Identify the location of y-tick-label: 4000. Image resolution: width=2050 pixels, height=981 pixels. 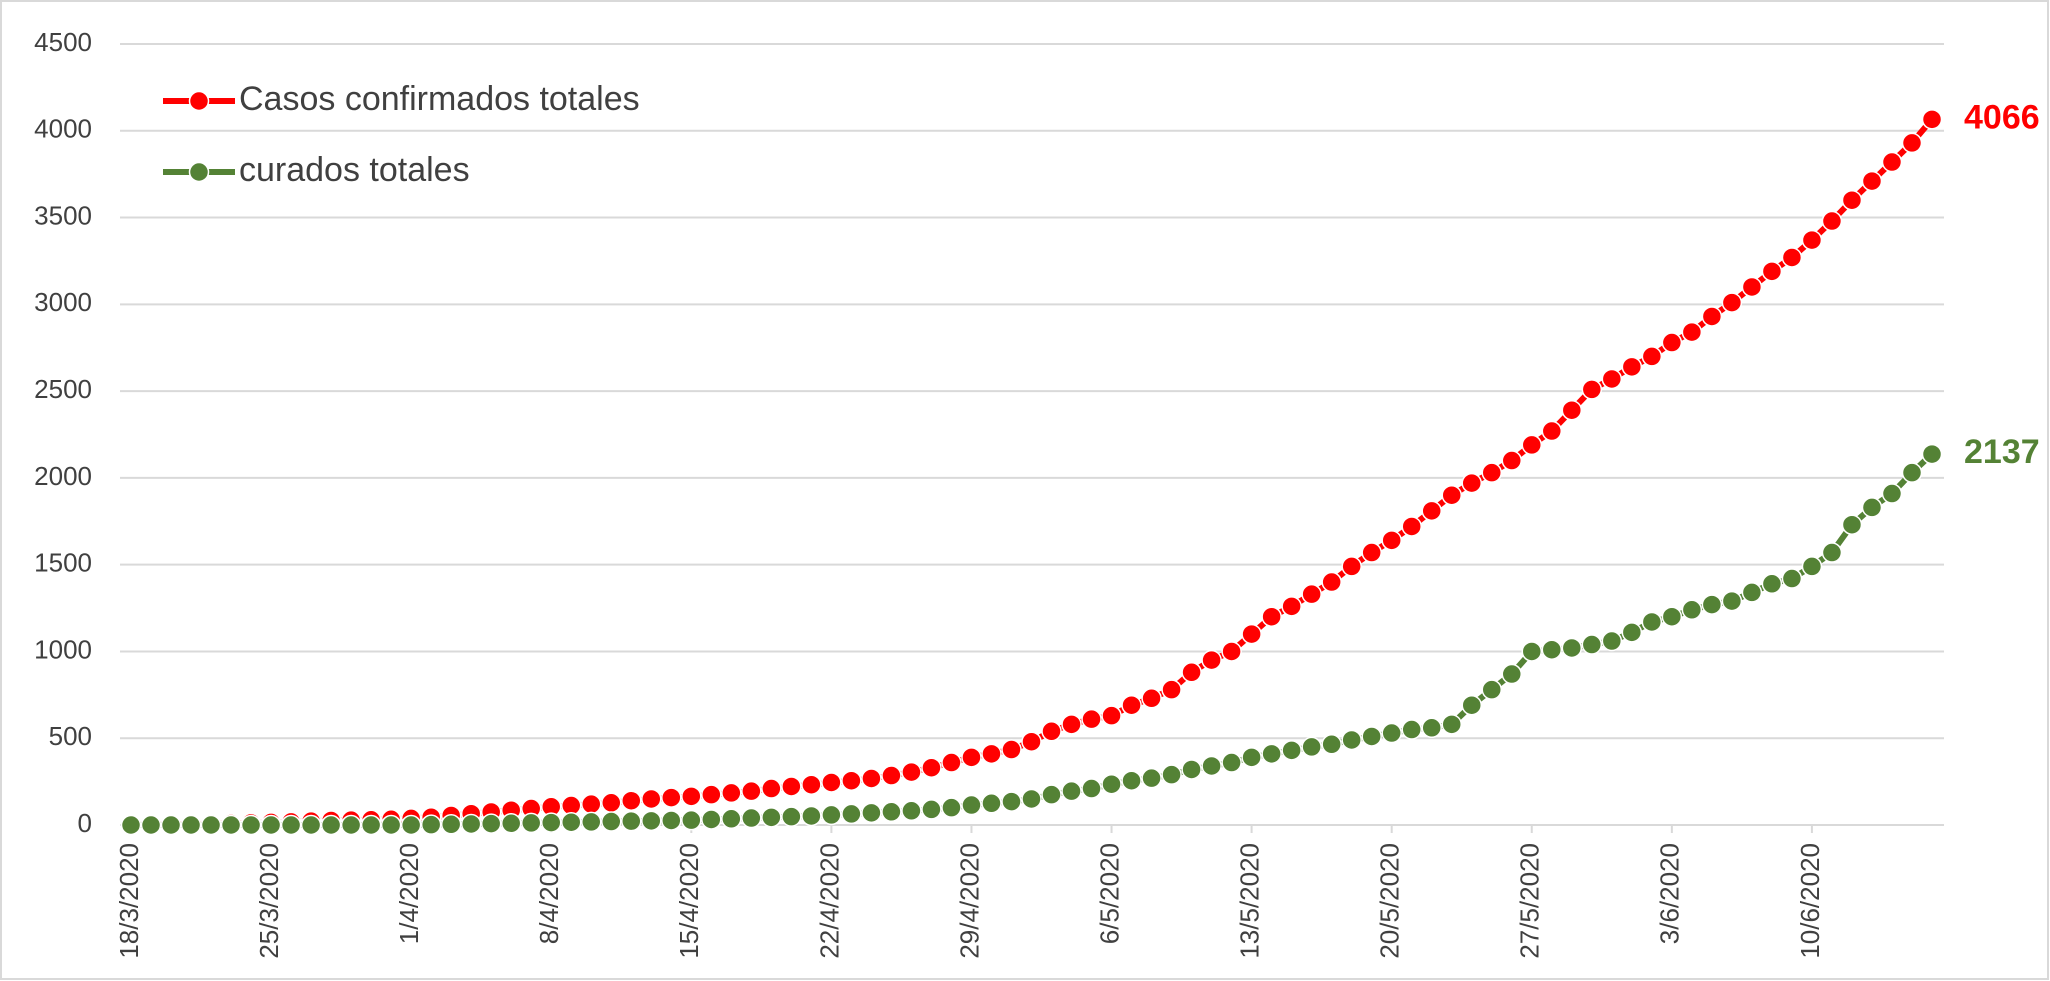
(63, 129).